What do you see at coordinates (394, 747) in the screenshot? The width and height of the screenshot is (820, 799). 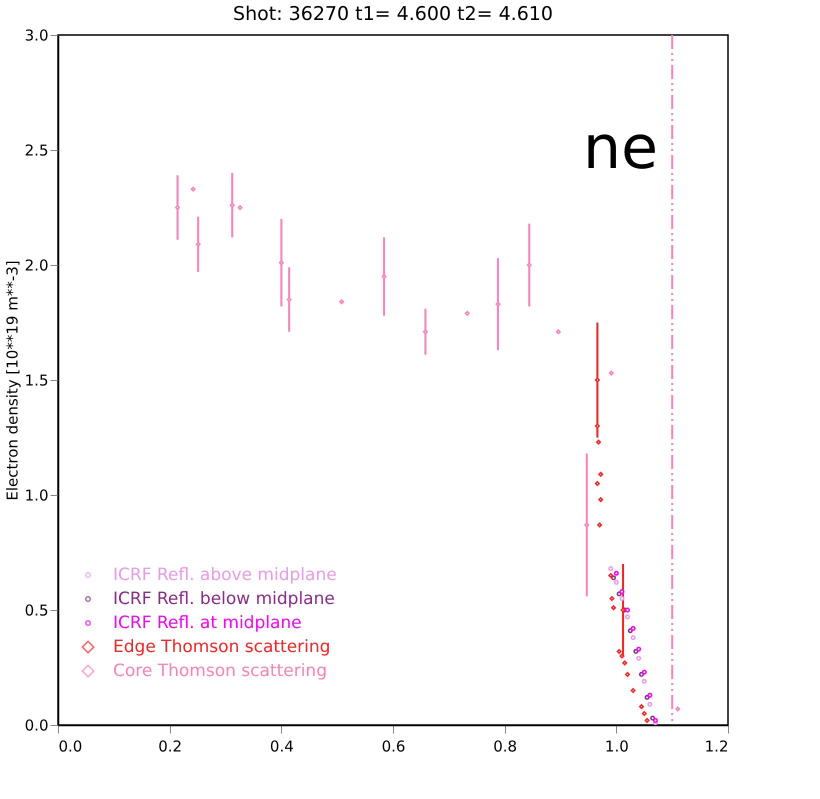 I see `x-tick-label: 0.6` at bounding box center [394, 747].